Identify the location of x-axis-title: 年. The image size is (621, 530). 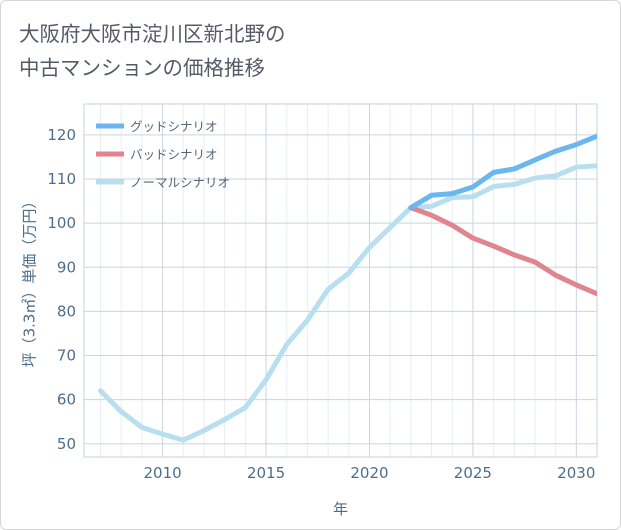
(340, 509).